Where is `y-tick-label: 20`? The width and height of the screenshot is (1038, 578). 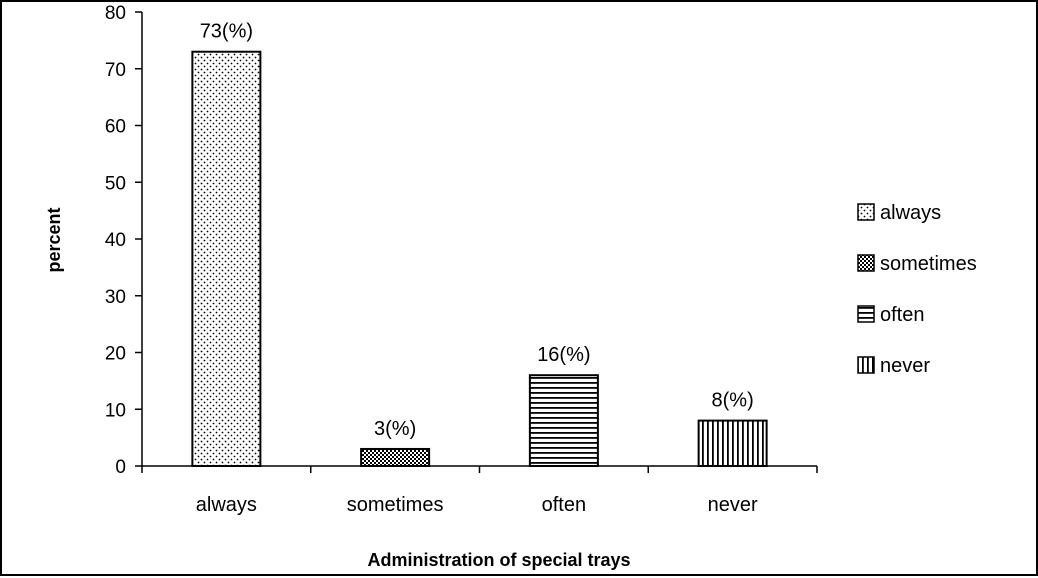 y-tick-label: 20 is located at coordinates (115, 354).